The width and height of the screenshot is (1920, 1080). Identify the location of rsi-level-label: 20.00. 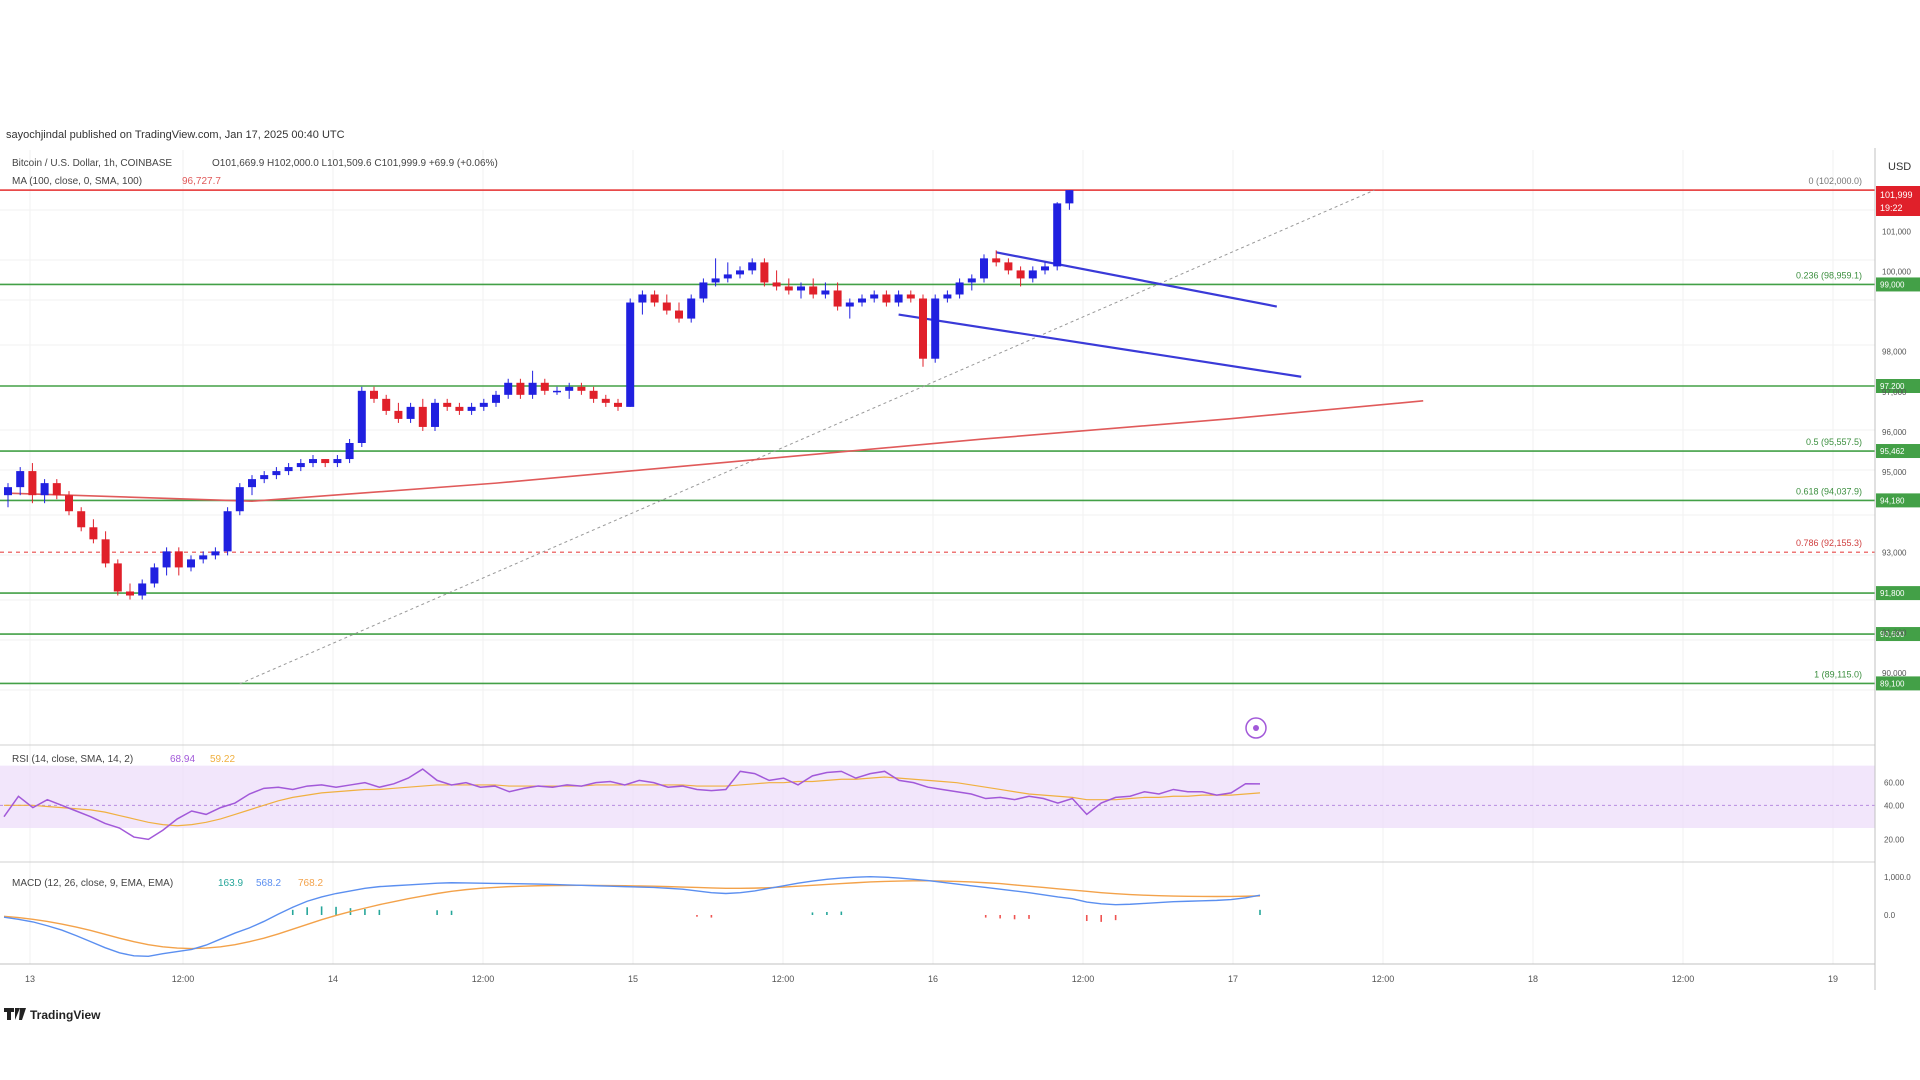
(1894, 839).